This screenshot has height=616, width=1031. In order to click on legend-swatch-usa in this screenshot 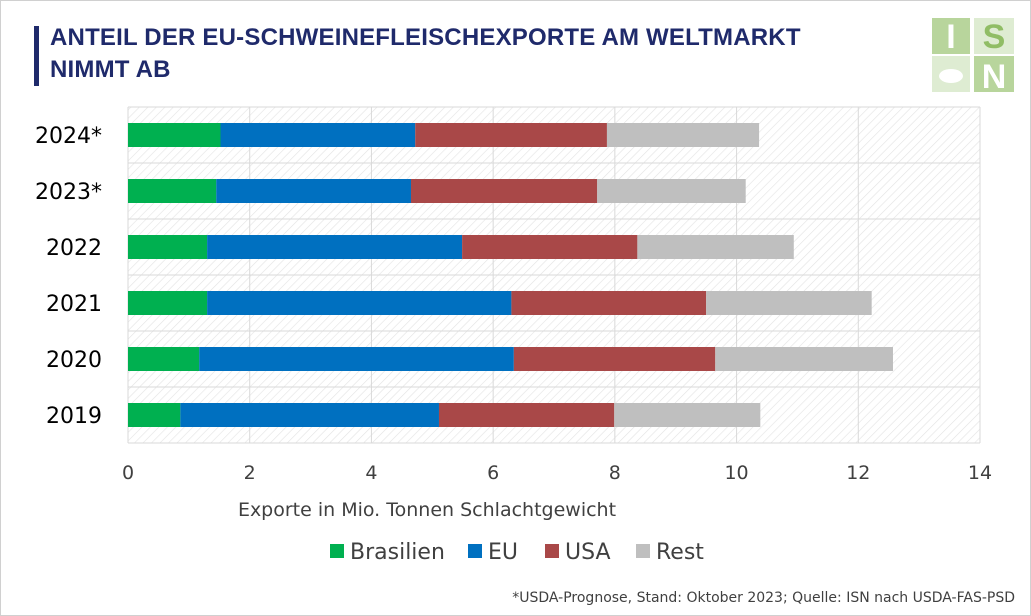, I will do `click(552, 551)`.